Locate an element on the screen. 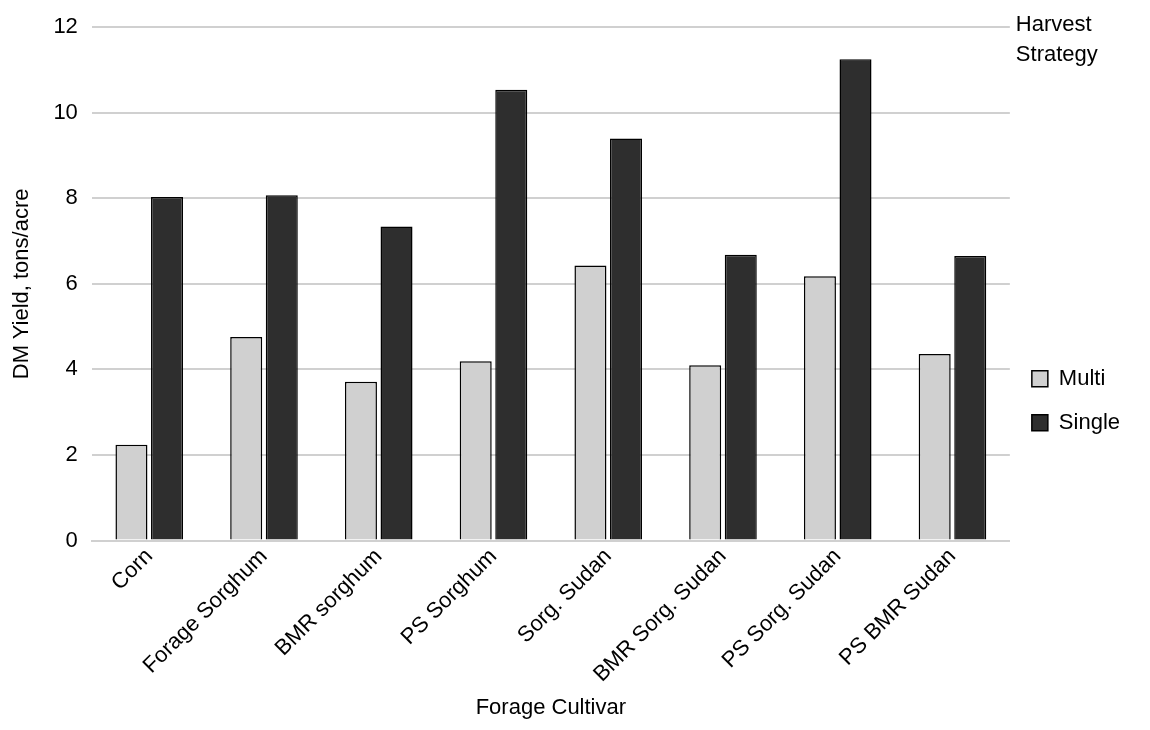  legend-title: Harvest Strategy is located at coordinates (1056, 39).